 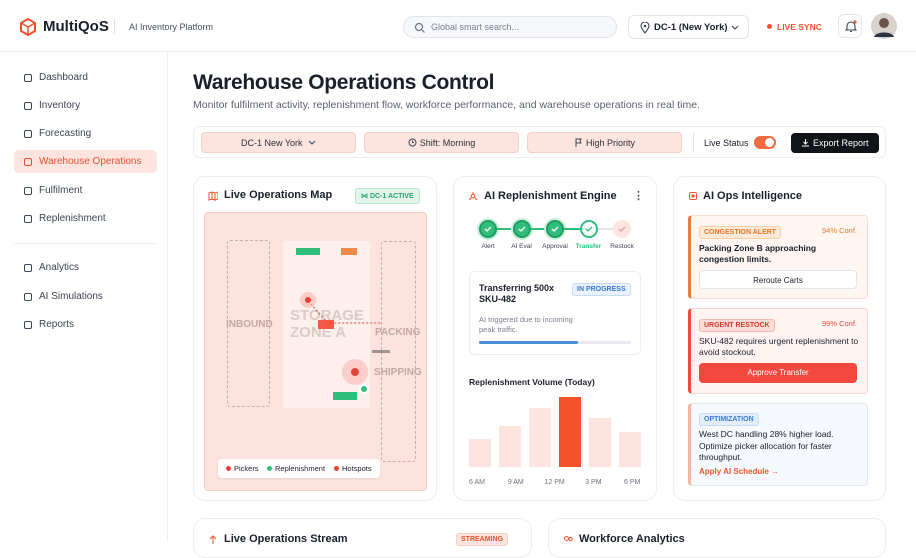 I want to click on page-title: Warehouse Operations Control, so click(x=344, y=82).